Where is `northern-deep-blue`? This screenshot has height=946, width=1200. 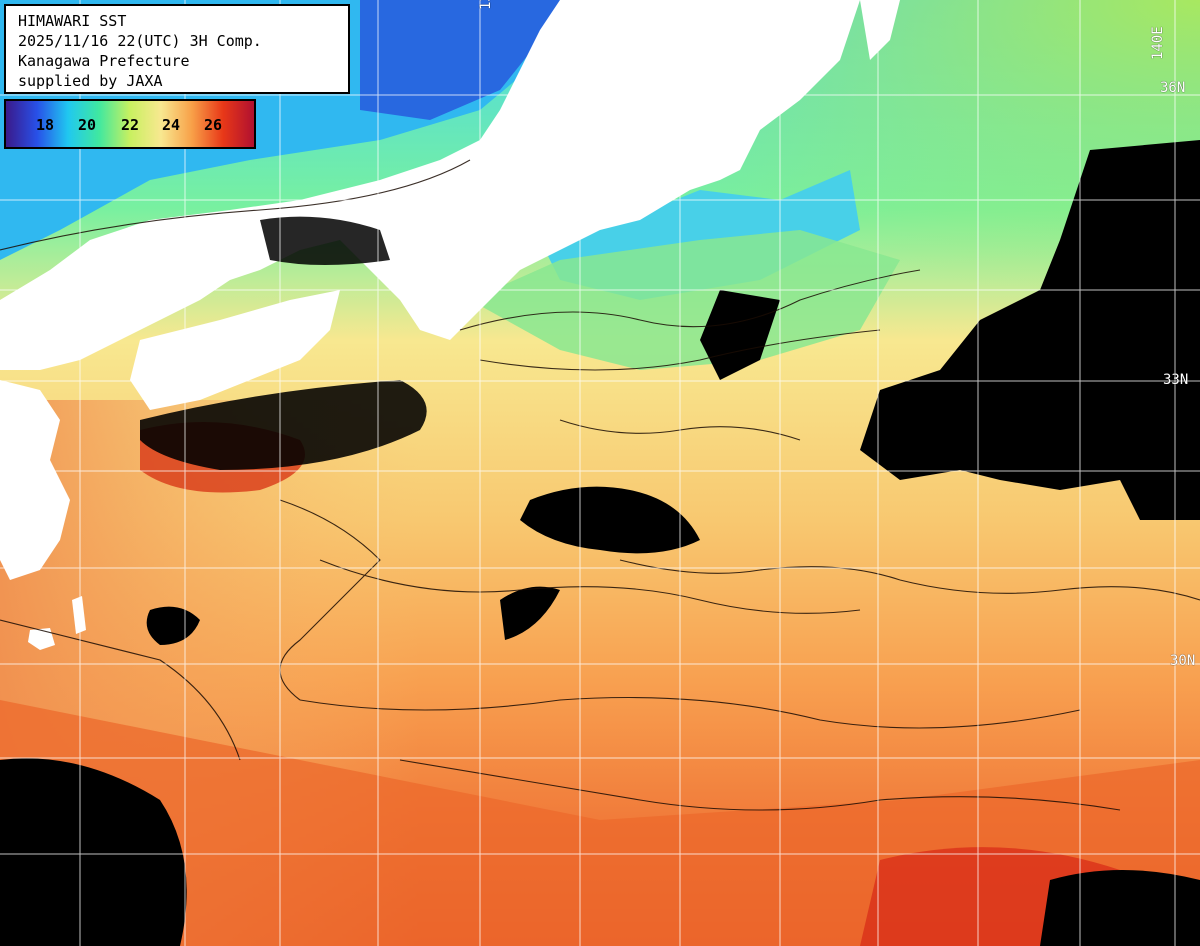
northern-deep-blue is located at coordinates (460, 60).